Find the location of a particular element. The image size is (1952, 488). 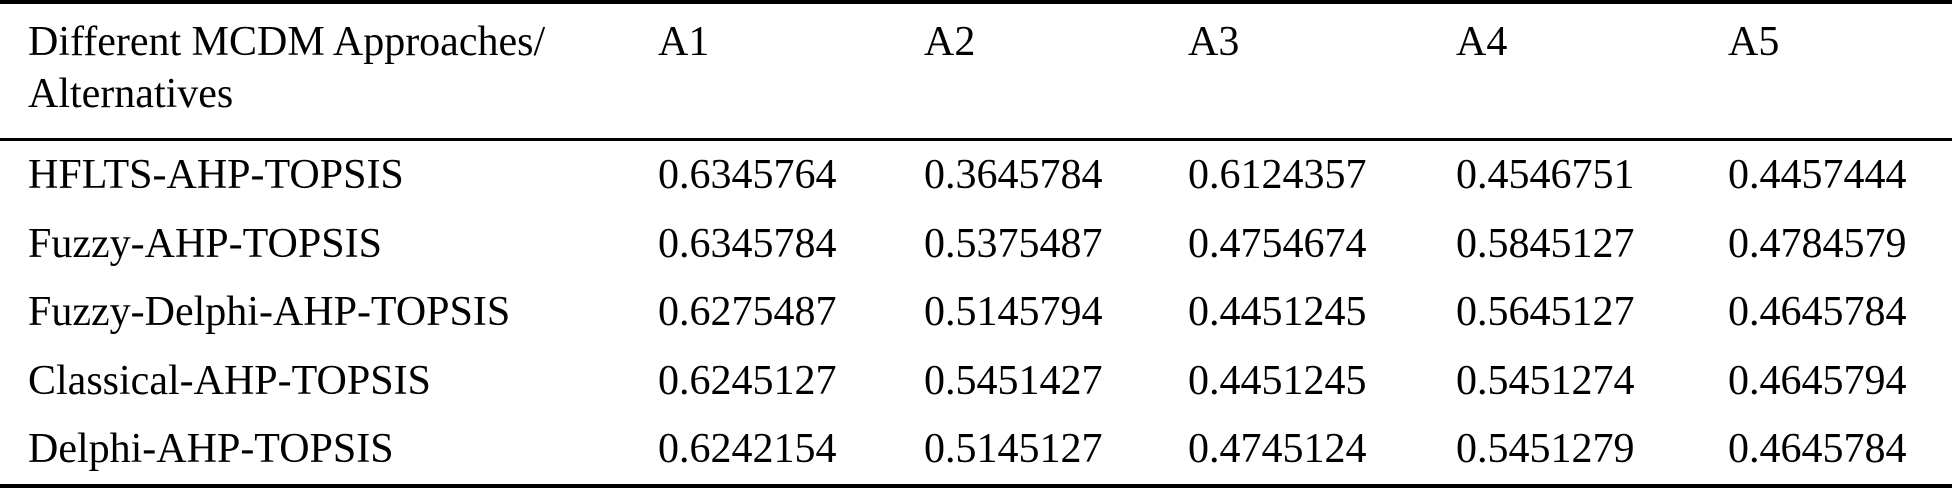

cell-value: 0.5451274 is located at coordinates (1545, 380).